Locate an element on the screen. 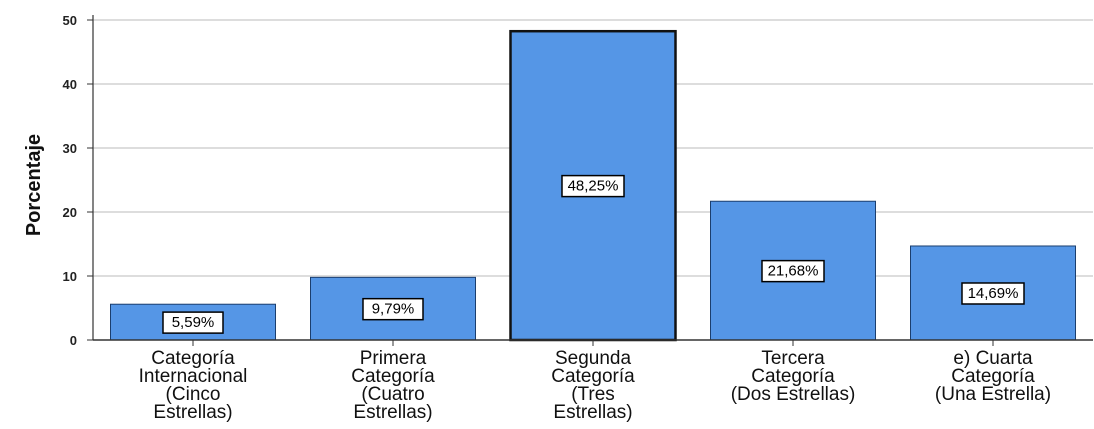 This screenshot has height=429, width=1094. x-tick-label-line: Primera is located at coordinates (393, 358).